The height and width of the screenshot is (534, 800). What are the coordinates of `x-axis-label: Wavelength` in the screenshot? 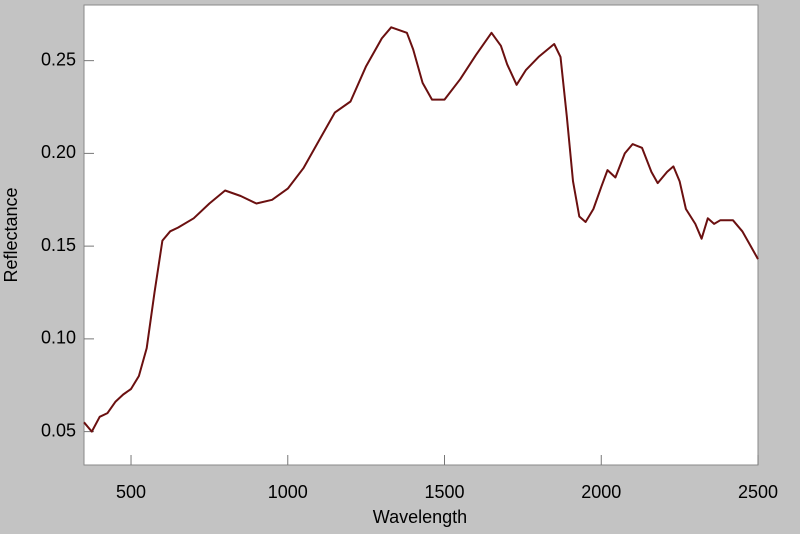 It's located at (420, 517).